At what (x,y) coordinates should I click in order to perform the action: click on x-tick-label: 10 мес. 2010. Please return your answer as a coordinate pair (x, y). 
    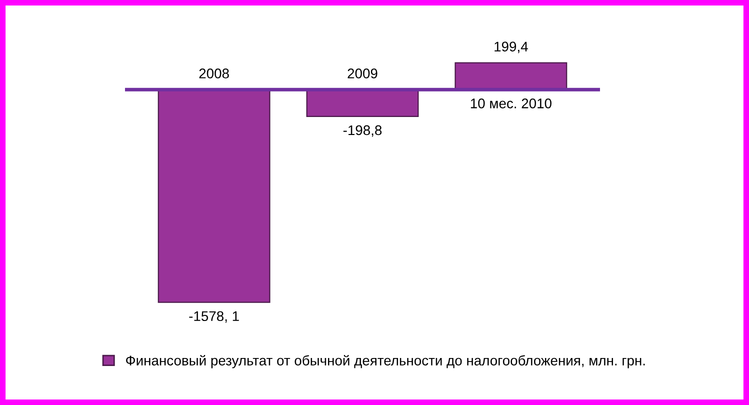
    Looking at the image, I should click on (511, 103).